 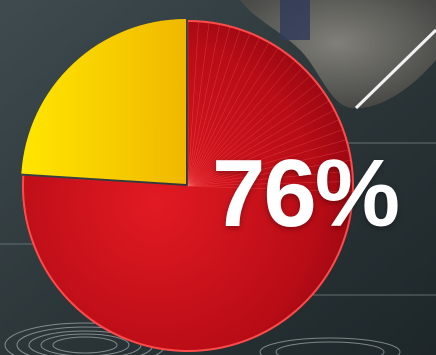 I want to click on background-pen, so click(x=295, y=20).